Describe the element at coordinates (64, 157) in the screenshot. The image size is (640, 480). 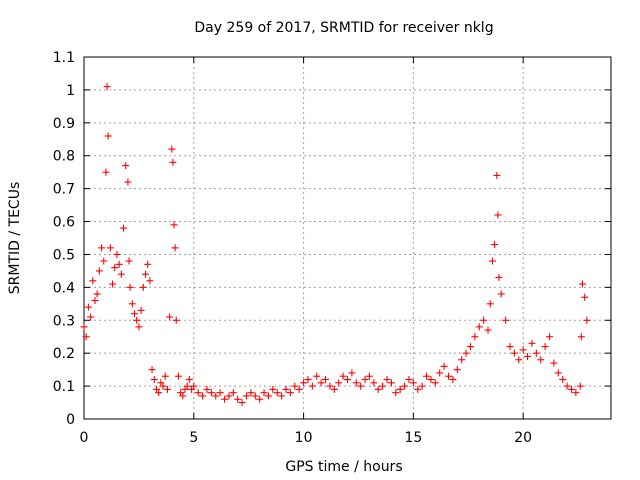
I see `y-tick-label: 0.8` at that location.